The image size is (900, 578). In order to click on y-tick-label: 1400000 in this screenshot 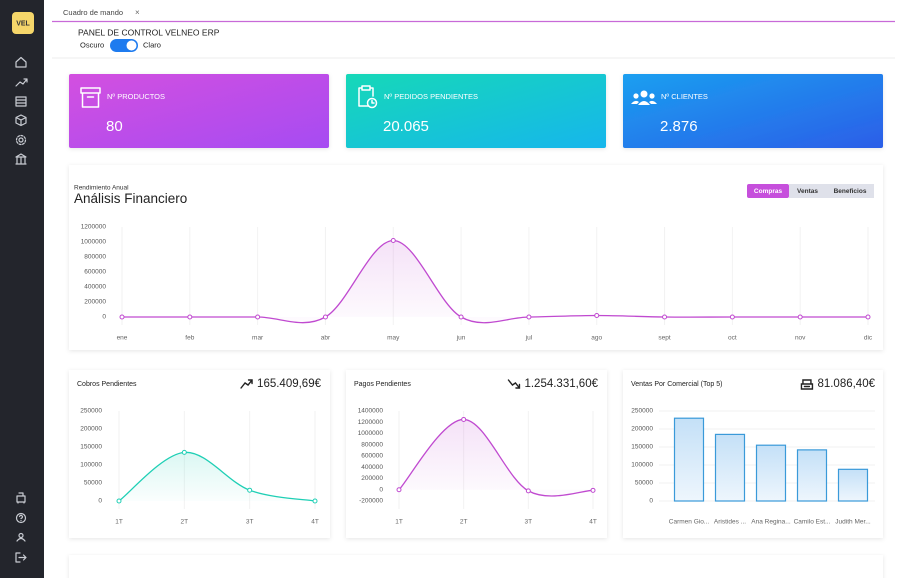, I will do `click(371, 411)`.